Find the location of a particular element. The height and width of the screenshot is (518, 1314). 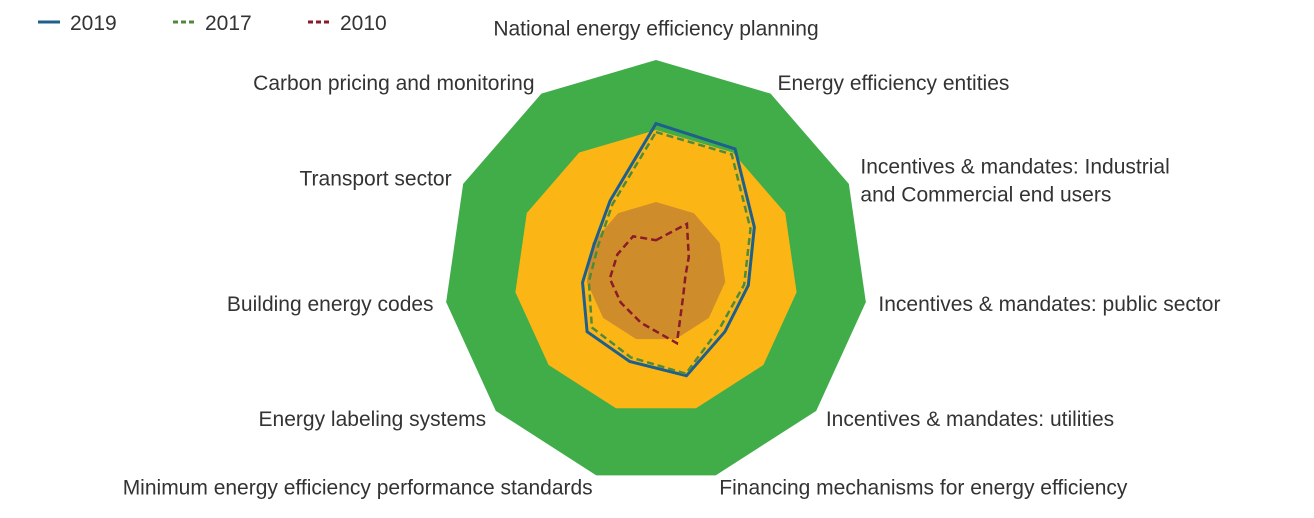

axis-label-line: Incentives & mandates: Industrial is located at coordinates (1014, 167).